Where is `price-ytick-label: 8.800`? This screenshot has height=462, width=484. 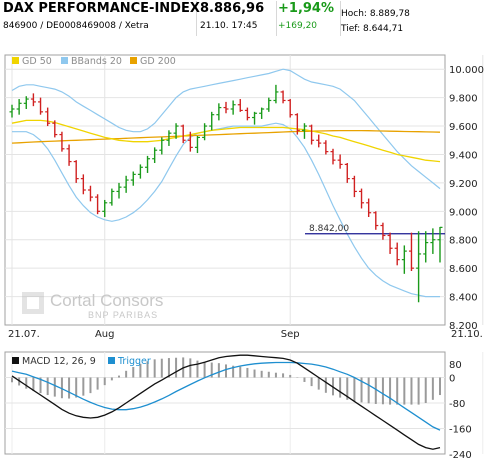
price-ytick-label: 8.800 is located at coordinates (463, 241).